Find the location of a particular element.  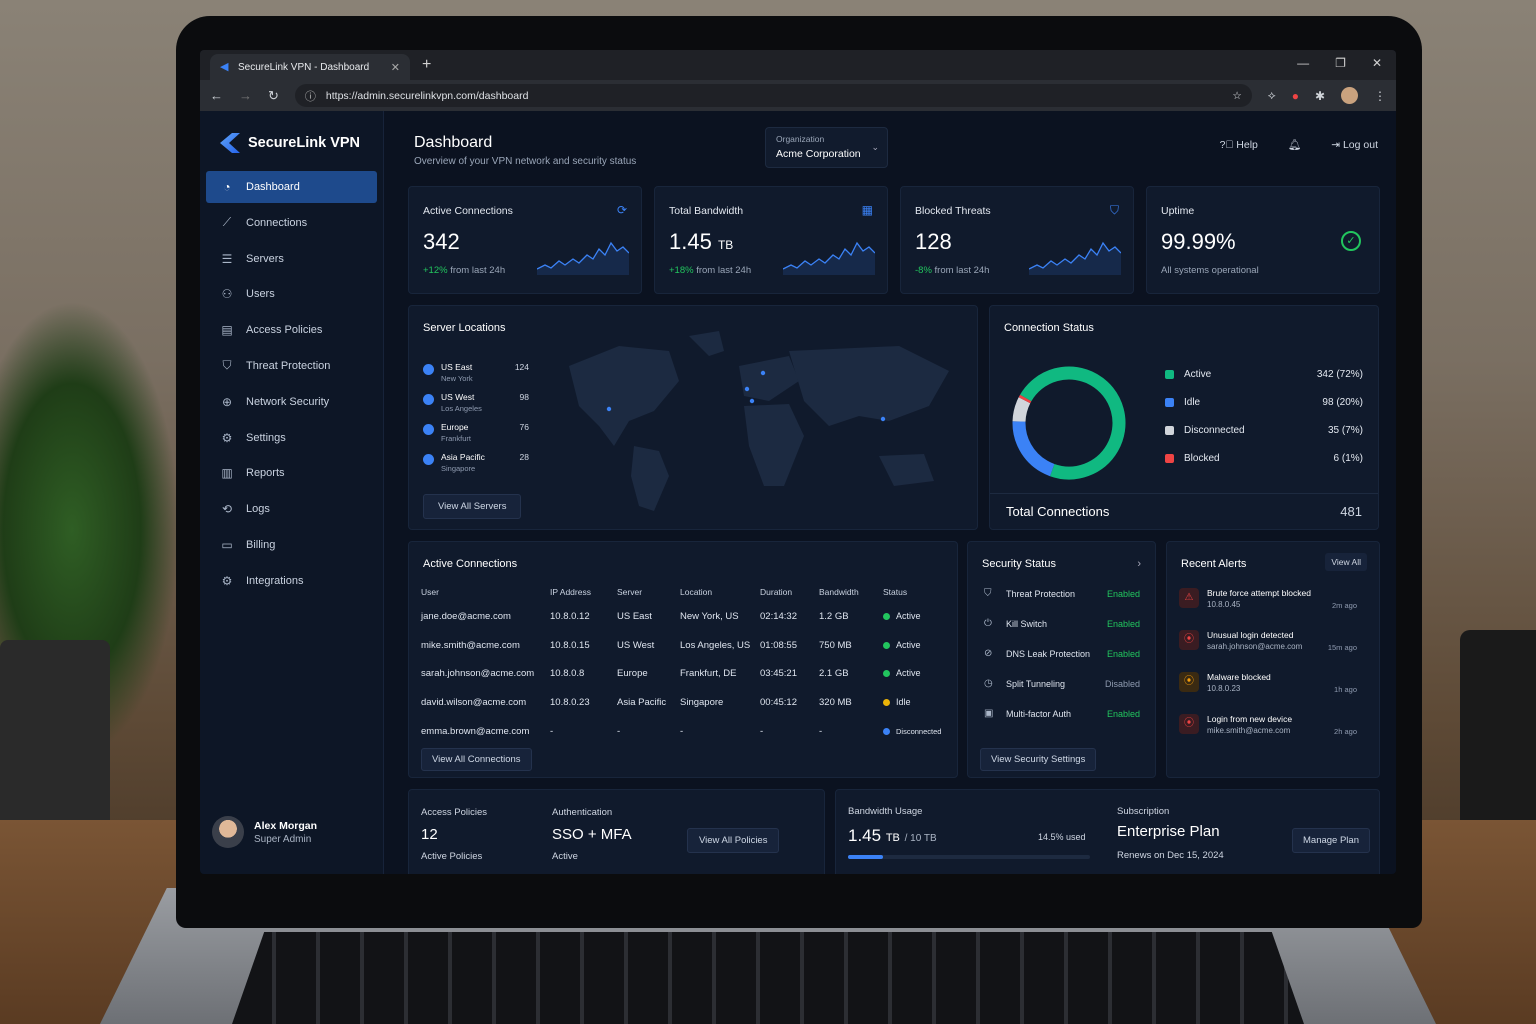

manage-plan-button: Manage Plan is located at coordinates (1331, 840).